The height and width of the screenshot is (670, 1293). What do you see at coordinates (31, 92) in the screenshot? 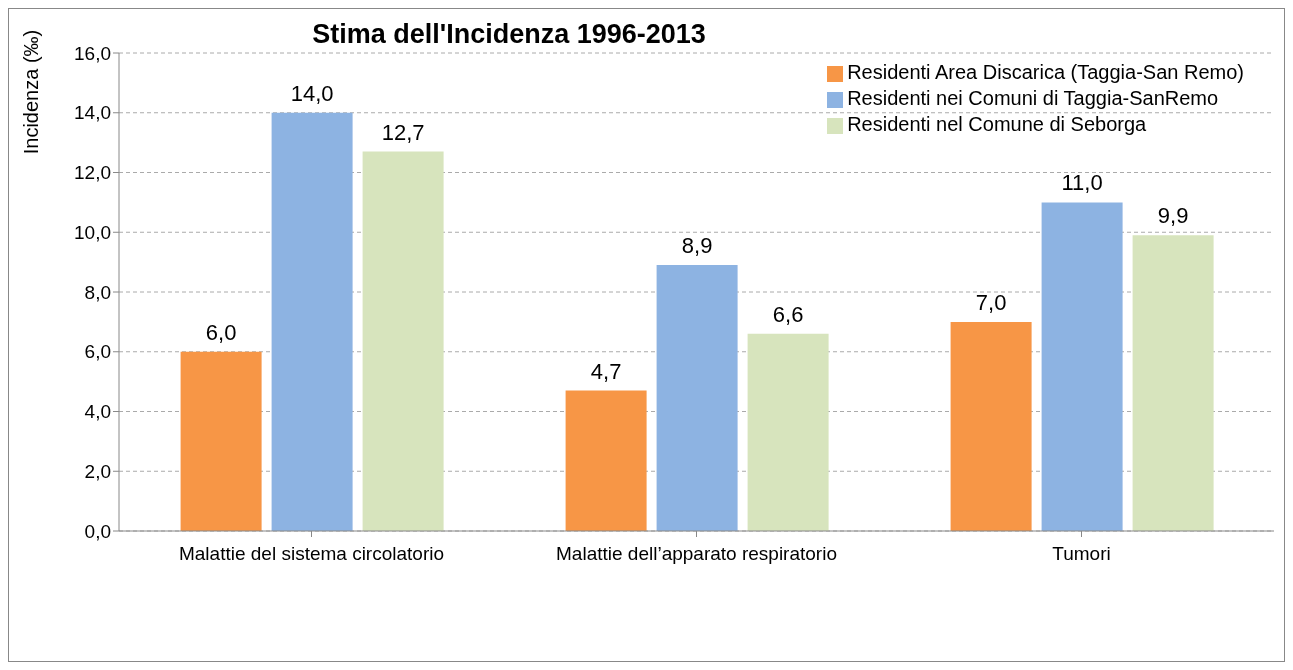
I see `y-axis-title: Incidenza (‰)` at bounding box center [31, 92].